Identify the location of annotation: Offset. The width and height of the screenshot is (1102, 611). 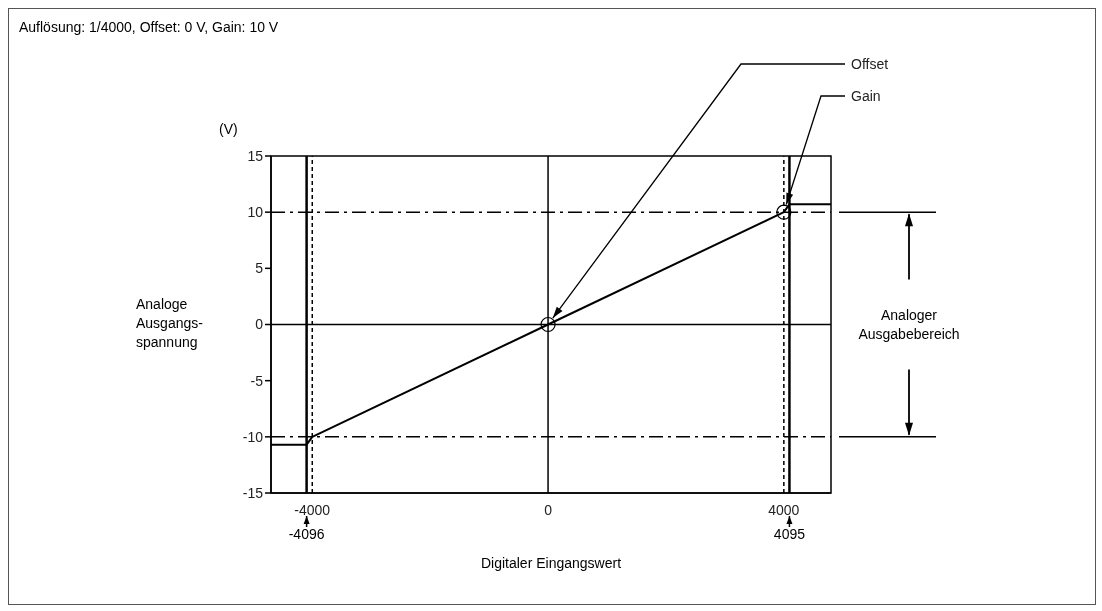
(870, 64).